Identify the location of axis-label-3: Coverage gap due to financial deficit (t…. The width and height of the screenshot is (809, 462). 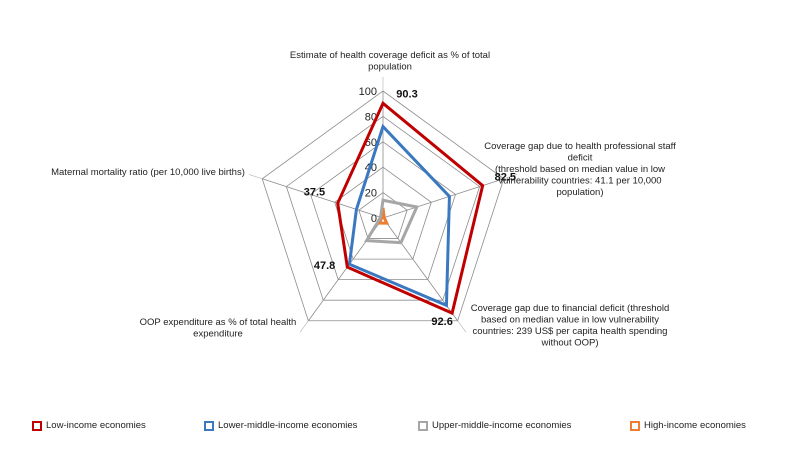
(570, 326).